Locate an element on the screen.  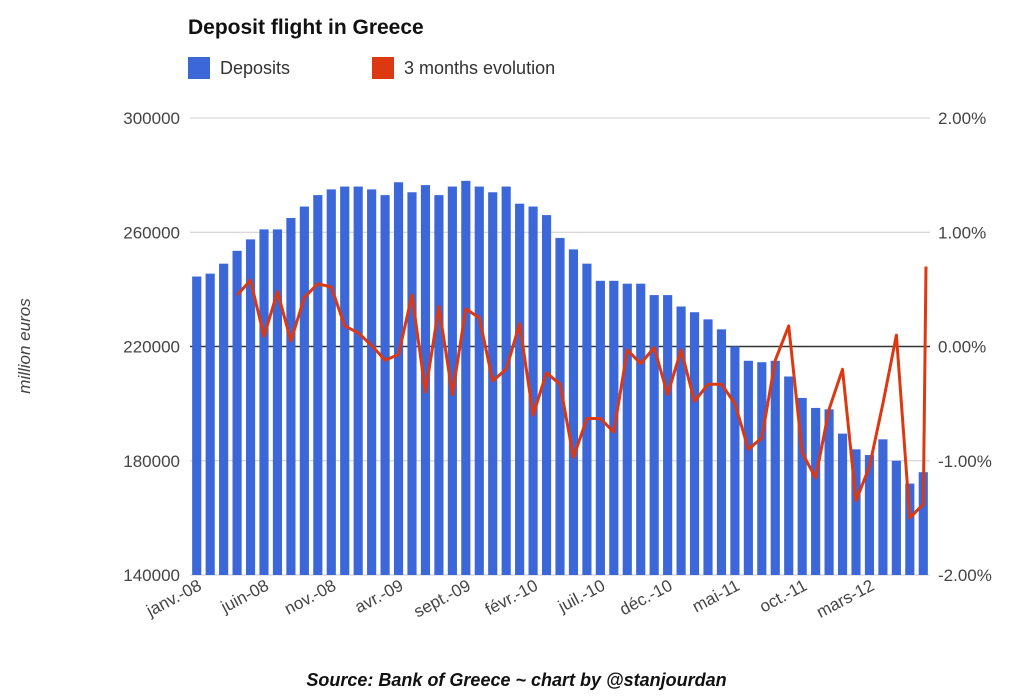
x-tick-label: nov.-08 is located at coordinates (310, 597).